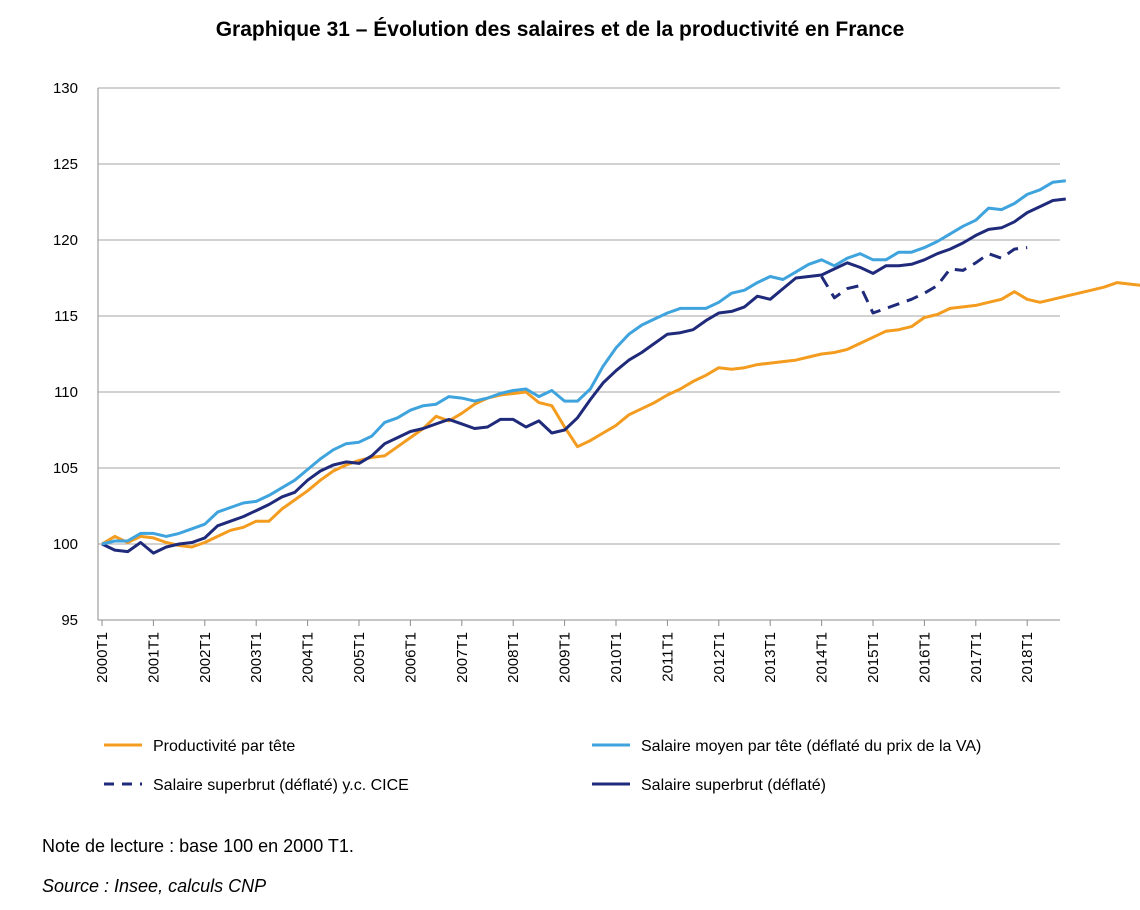 The height and width of the screenshot is (910, 1140). What do you see at coordinates (667, 657) in the screenshot?
I see `x-tick-label: 2011T1` at bounding box center [667, 657].